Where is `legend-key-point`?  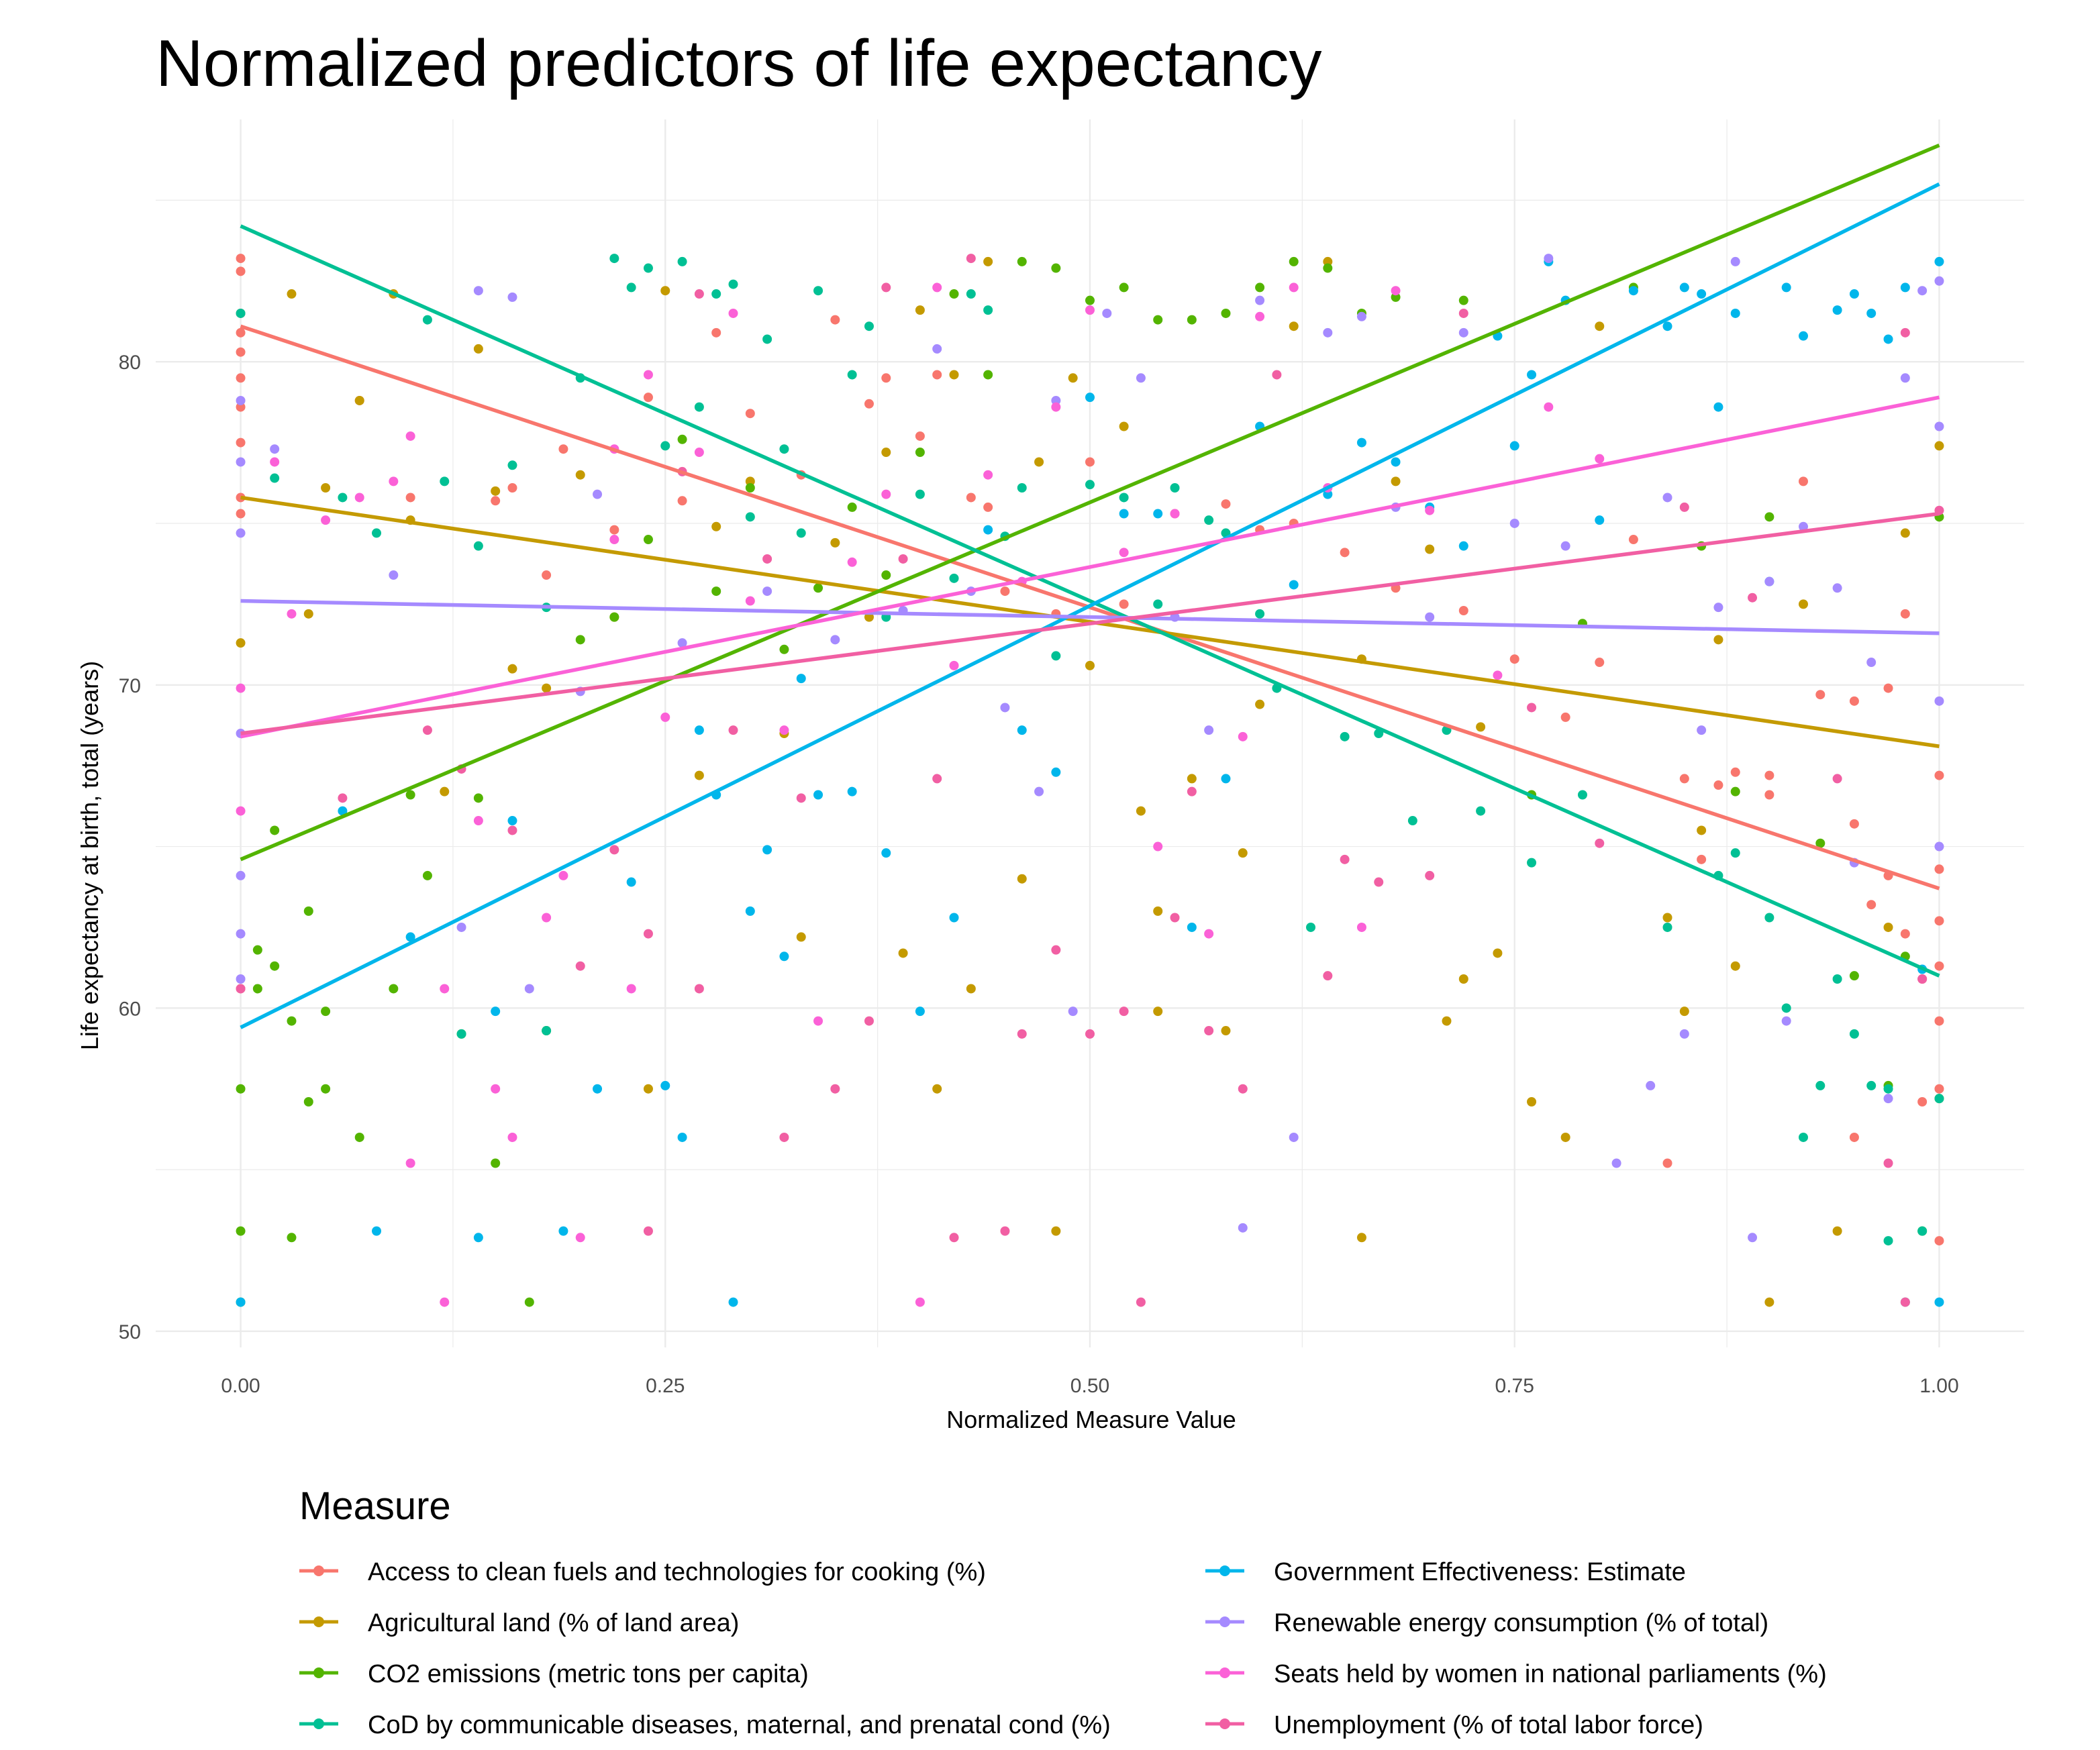 legend-key-point is located at coordinates (1224, 1621).